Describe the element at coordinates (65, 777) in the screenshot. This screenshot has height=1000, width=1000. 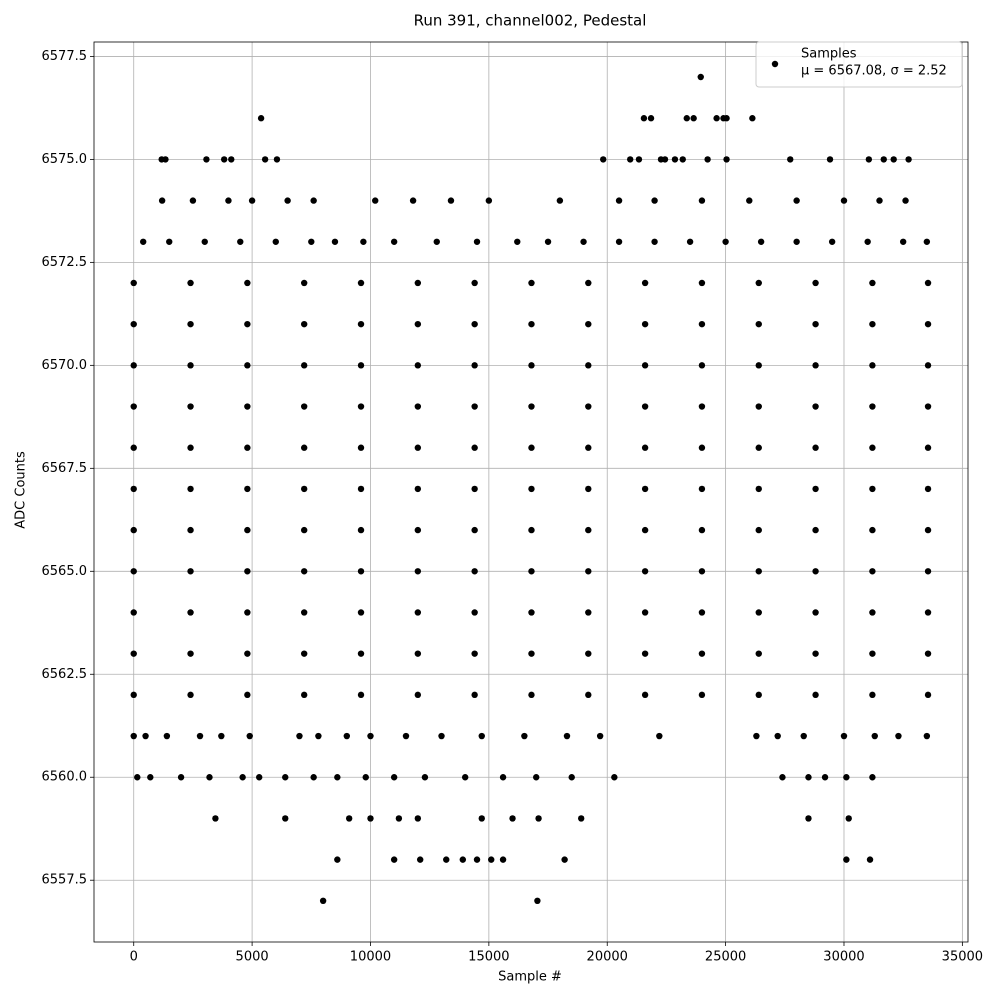
I see `y-tick-label: 6560.0` at that location.